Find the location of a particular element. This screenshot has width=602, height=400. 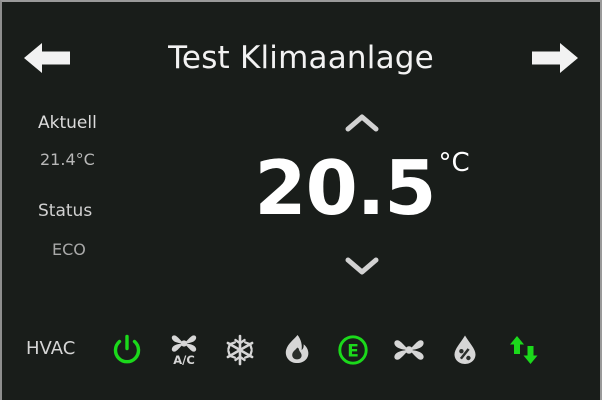

humidity-icon is located at coordinates (465, 349).